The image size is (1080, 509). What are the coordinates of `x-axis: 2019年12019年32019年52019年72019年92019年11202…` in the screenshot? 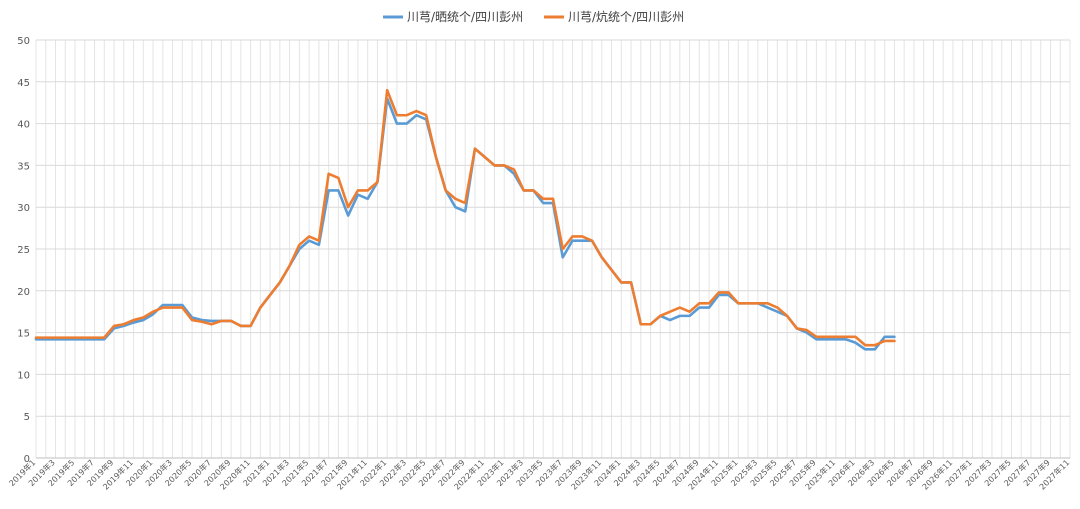 It's located at (539, 474).